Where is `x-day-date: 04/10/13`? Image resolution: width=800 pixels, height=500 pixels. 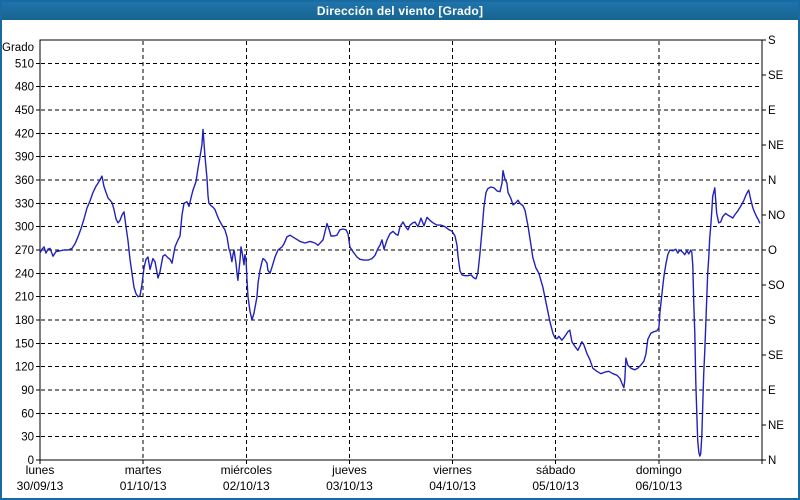
x-day-date: 04/10/13 is located at coordinates (452, 486).